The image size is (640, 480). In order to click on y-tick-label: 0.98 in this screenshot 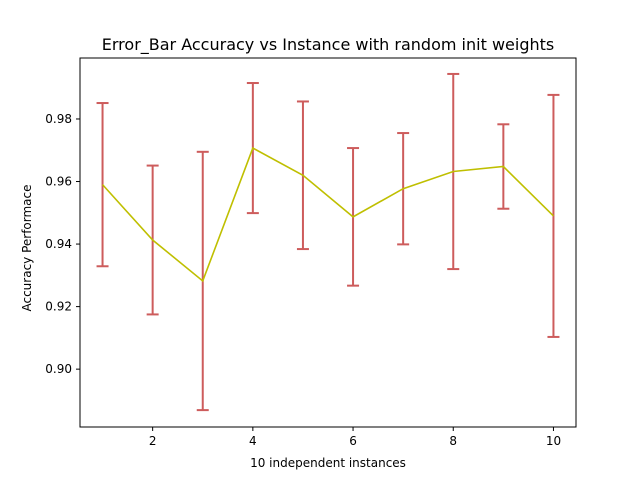, I will do `click(58, 119)`.